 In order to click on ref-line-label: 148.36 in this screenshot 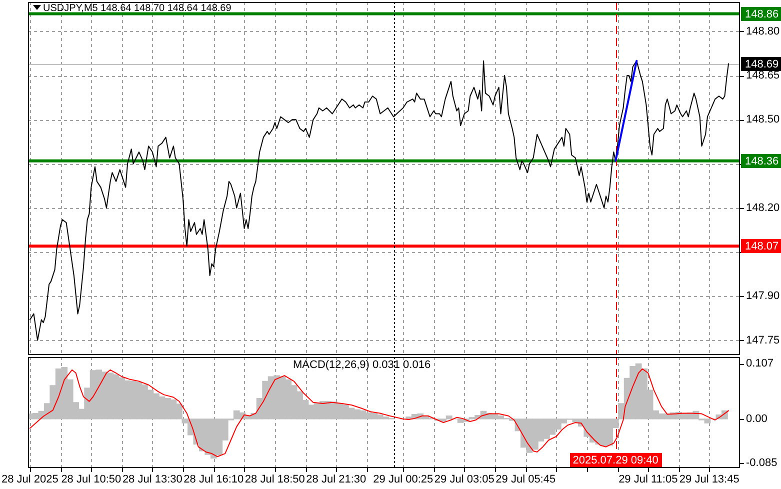, I will do `click(762, 162)`.